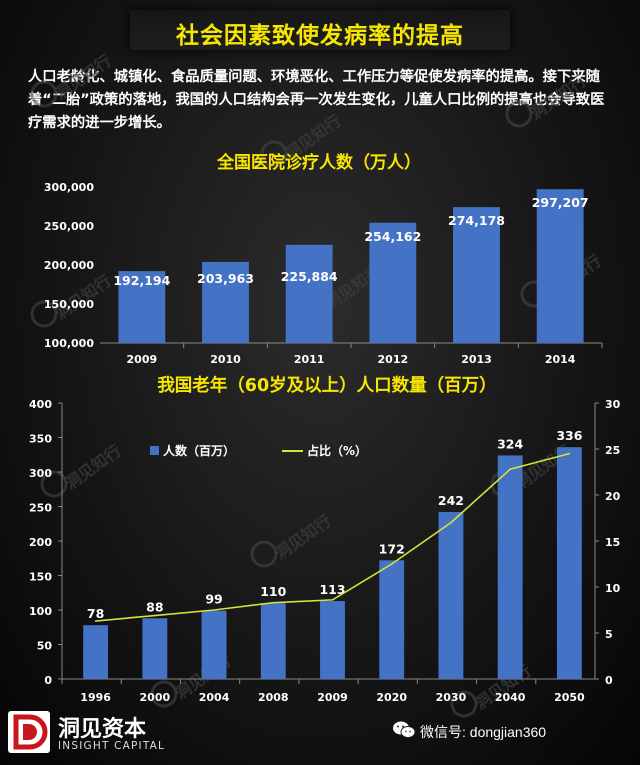 The image size is (640, 765). I want to click on chart2-left-tick-label: 300, so click(40, 473).